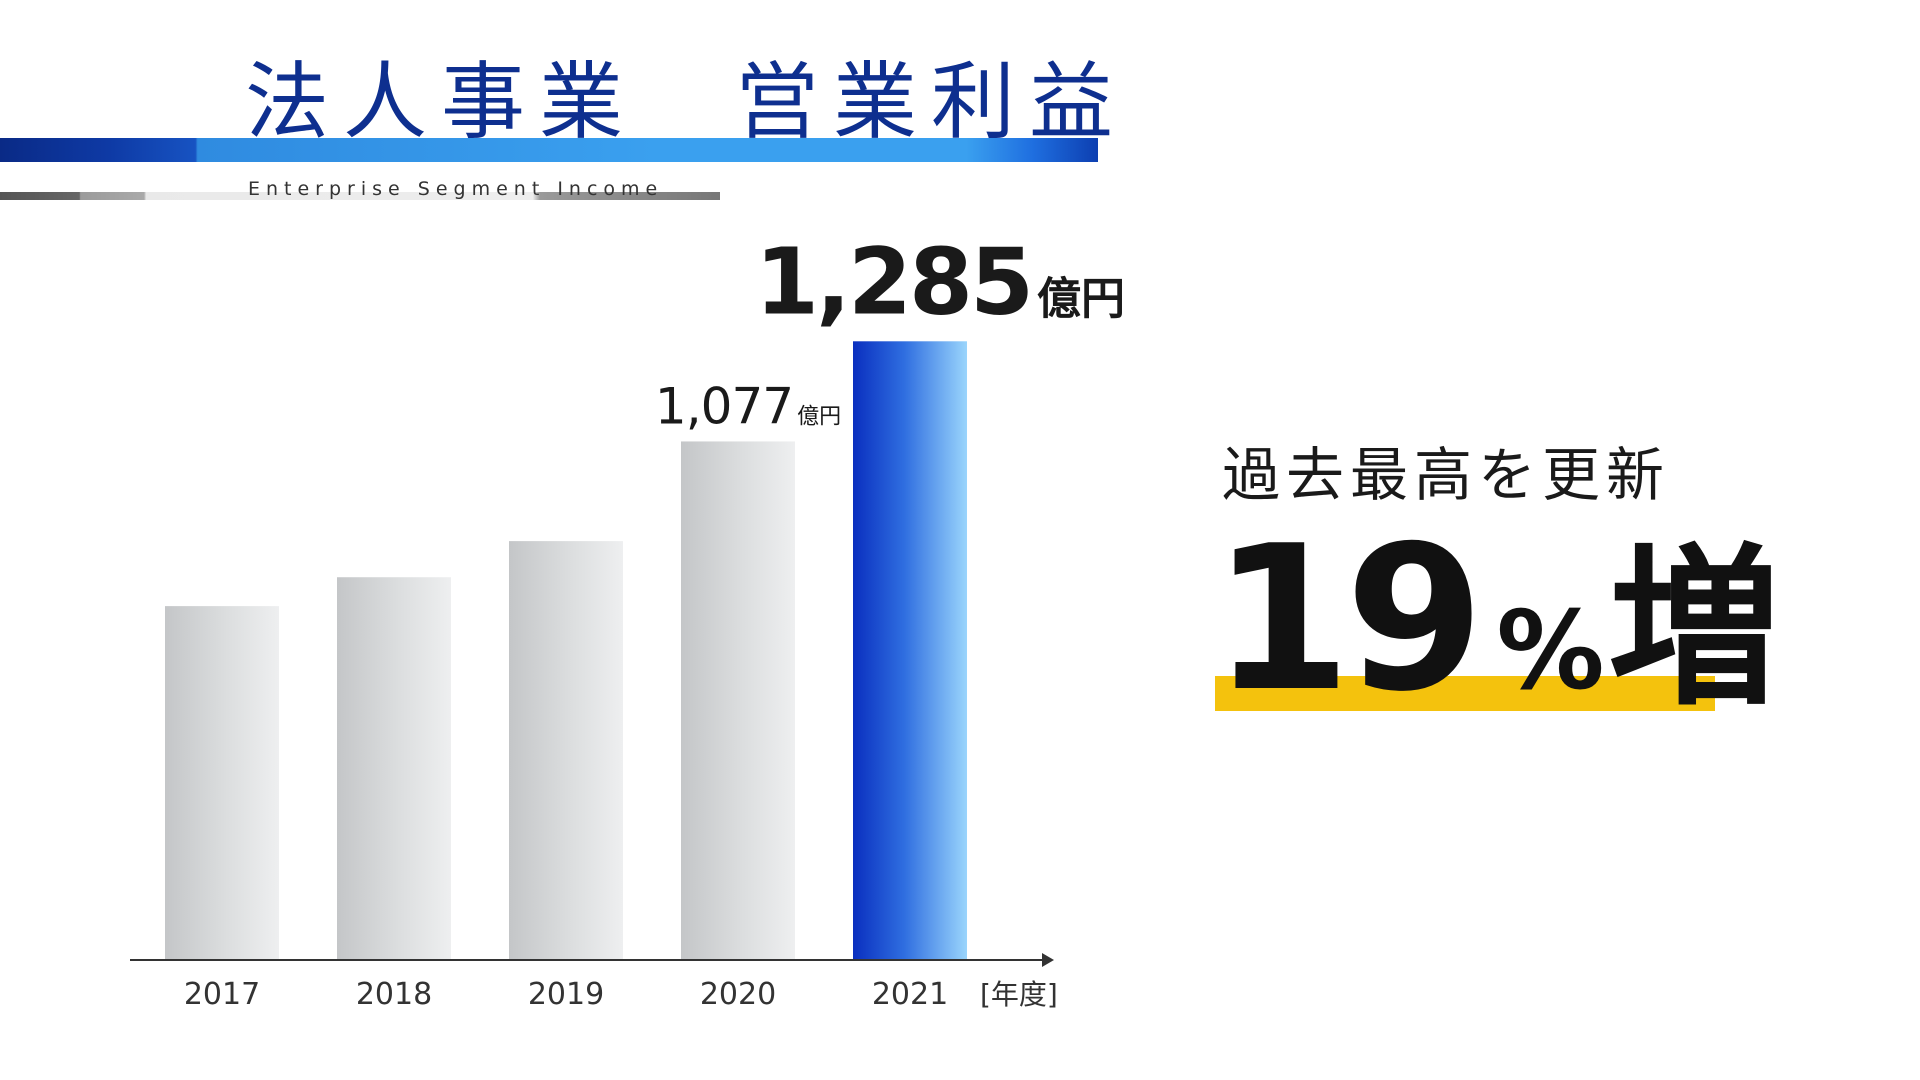 This screenshot has height=1080, width=1920. I want to click on bar-2020, so click(738, 700).